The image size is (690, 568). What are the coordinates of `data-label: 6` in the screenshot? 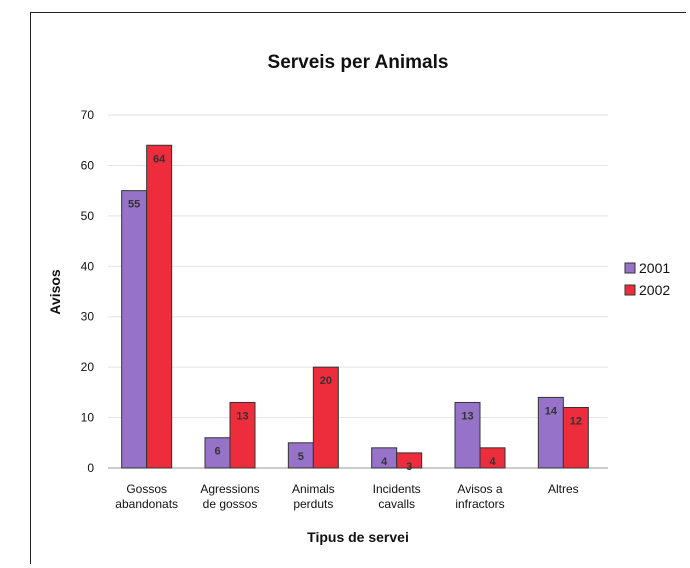 It's located at (217, 452).